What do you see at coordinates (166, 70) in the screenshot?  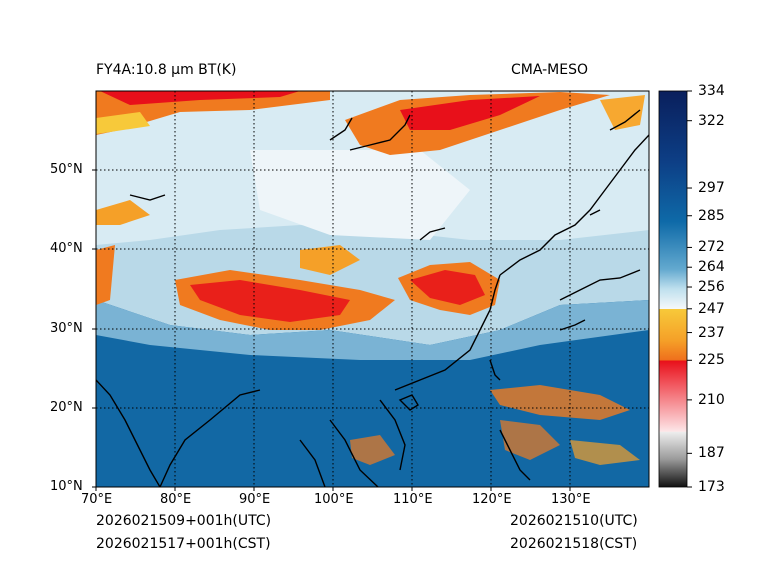 I see `map-title: FY4A:10.8 µm BT(K)` at bounding box center [166, 70].